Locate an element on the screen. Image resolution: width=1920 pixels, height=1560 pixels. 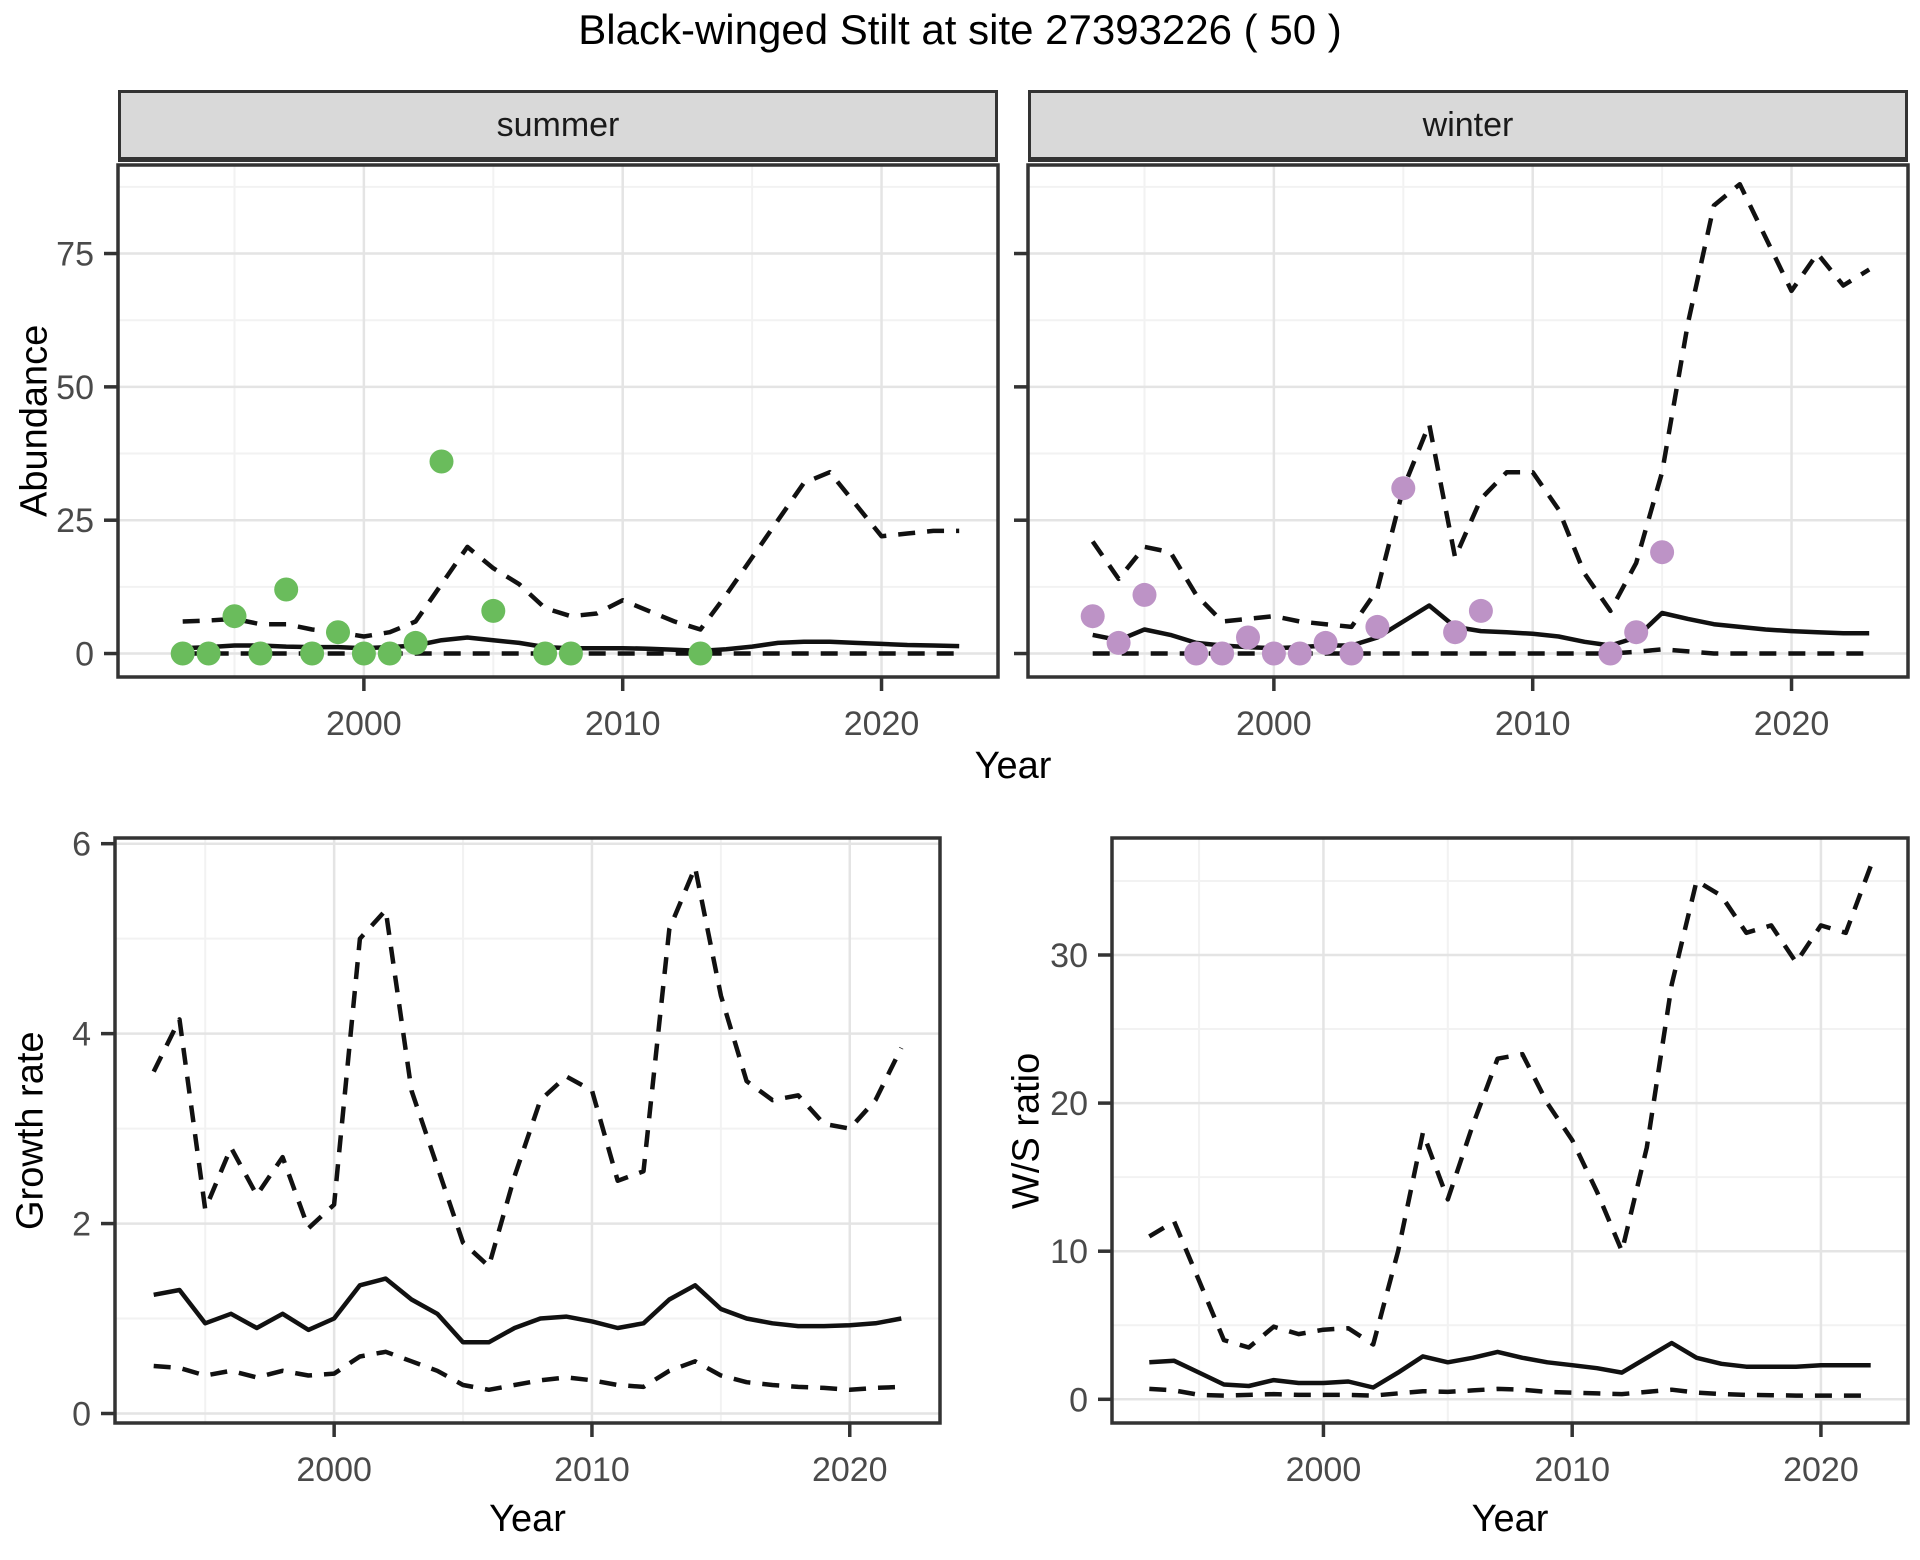
axis-ticks: 2000 2010 2020 0 25 50 75 is located at coordinates (487, 489).